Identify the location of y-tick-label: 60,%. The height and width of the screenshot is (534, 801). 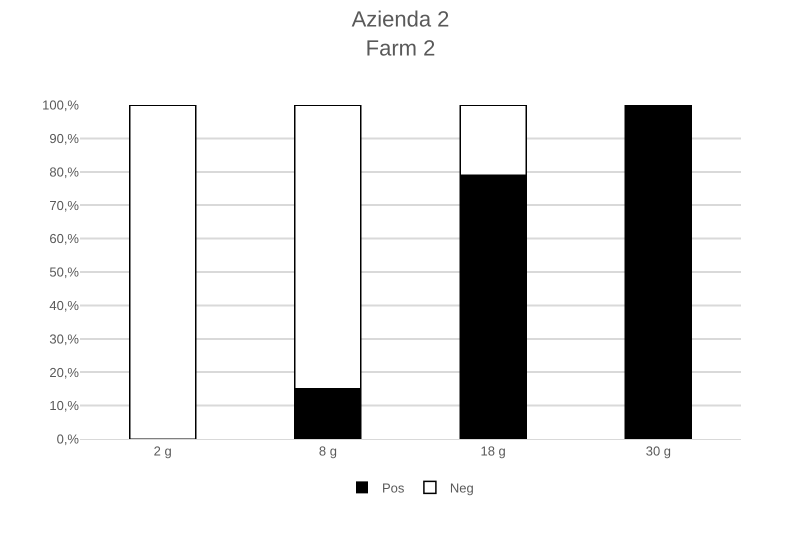
(64, 238).